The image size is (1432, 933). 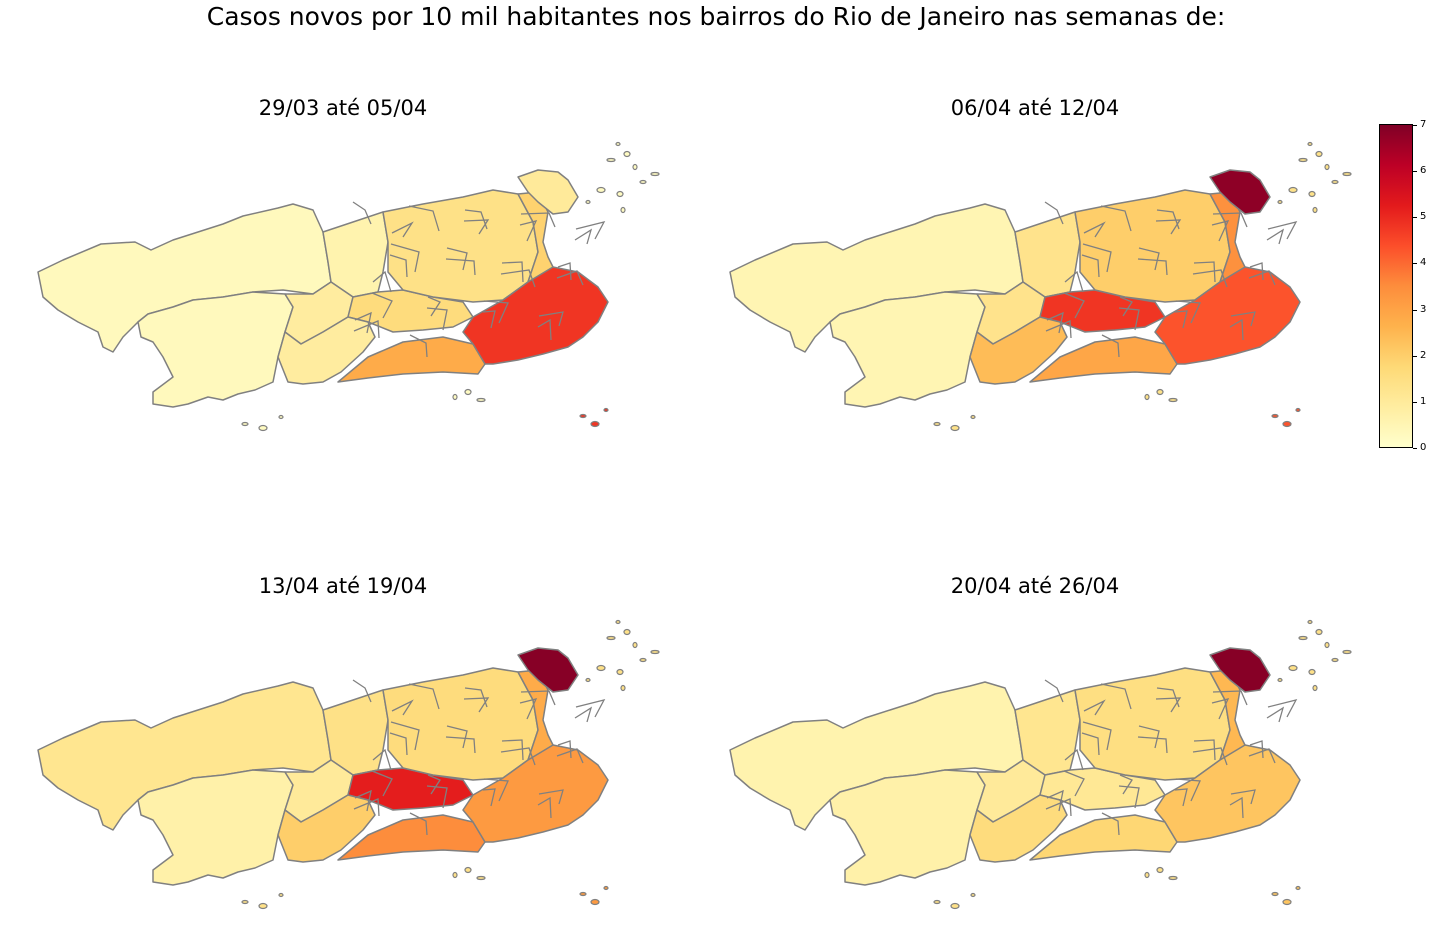 I want to click on neighborhood-norte, so click(x=460, y=724).